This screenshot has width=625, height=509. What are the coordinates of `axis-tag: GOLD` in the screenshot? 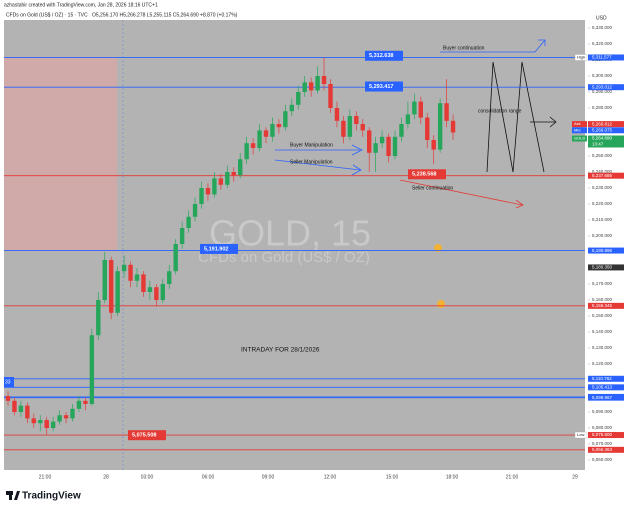 It's located at (579, 138).